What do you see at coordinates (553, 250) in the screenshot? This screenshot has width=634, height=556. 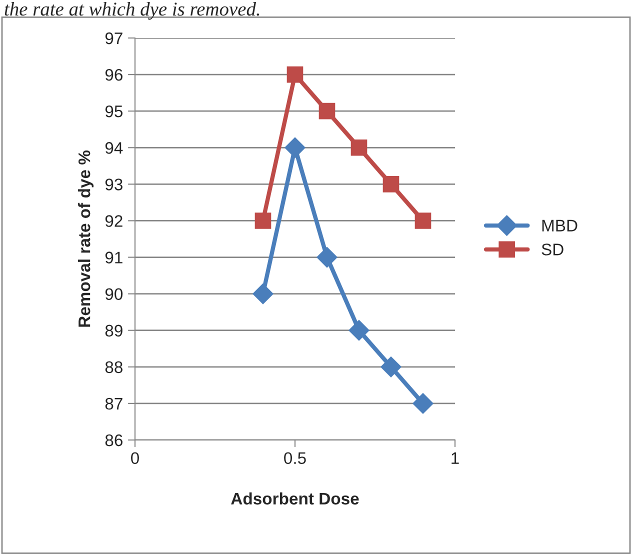 I see `legend-label: SD` at bounding box center [553, 250].